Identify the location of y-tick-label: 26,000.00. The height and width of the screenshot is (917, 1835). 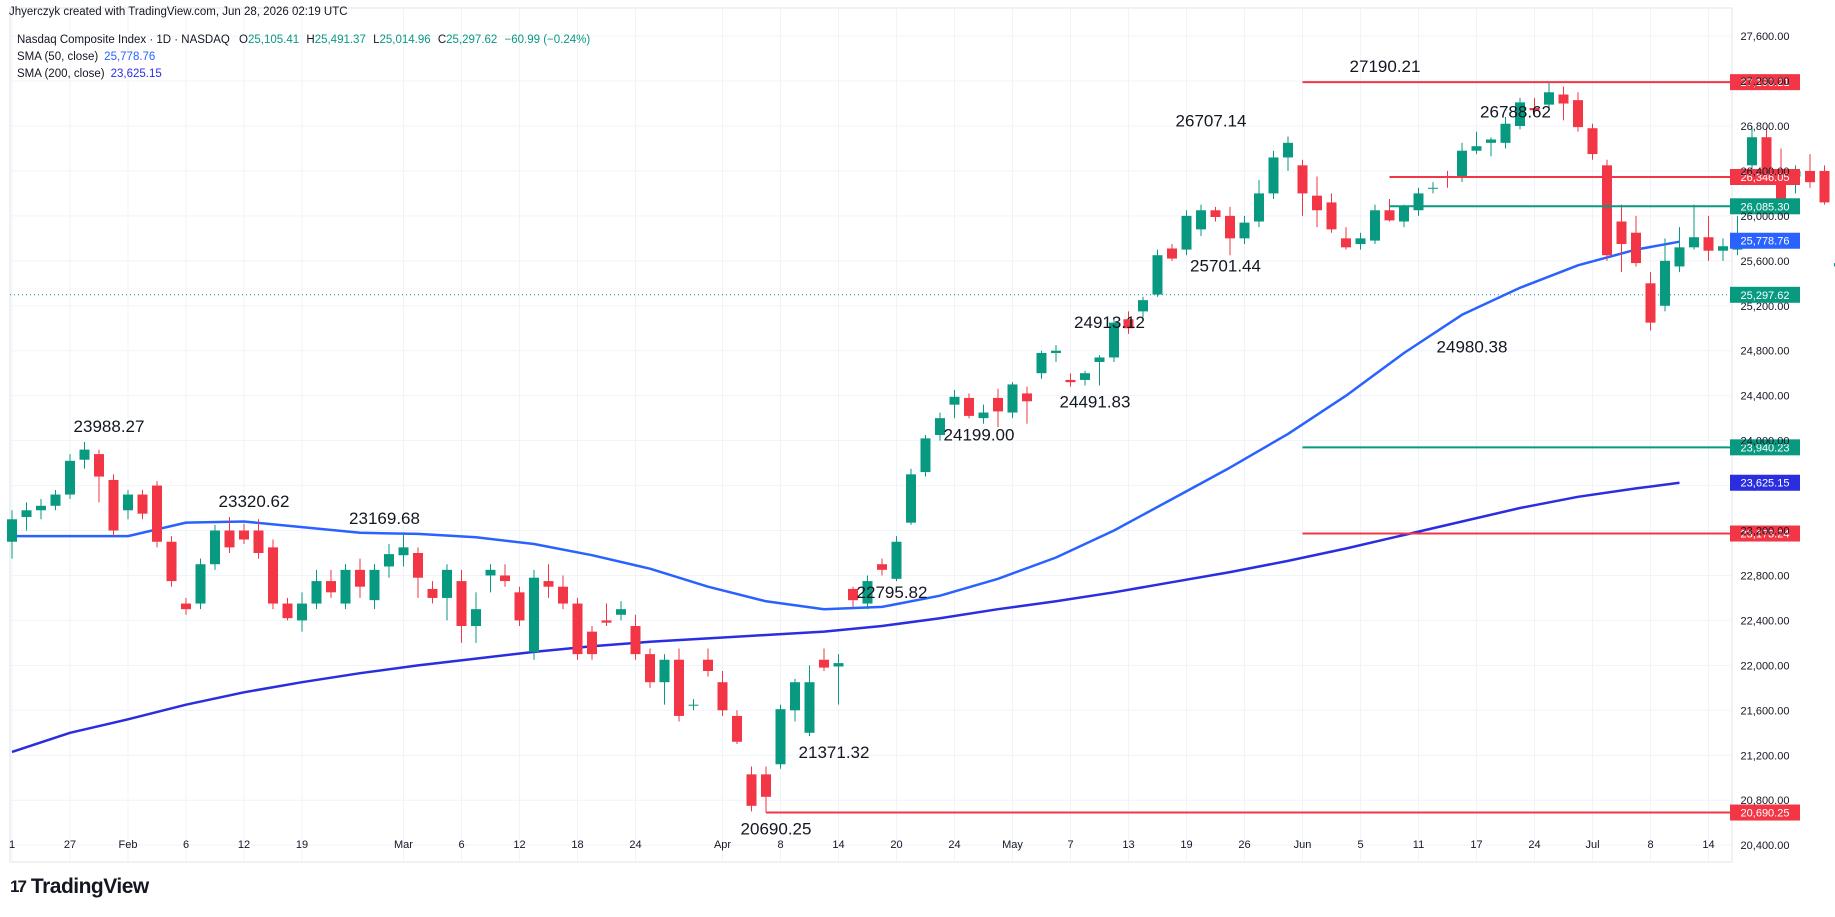
(1765, 217).